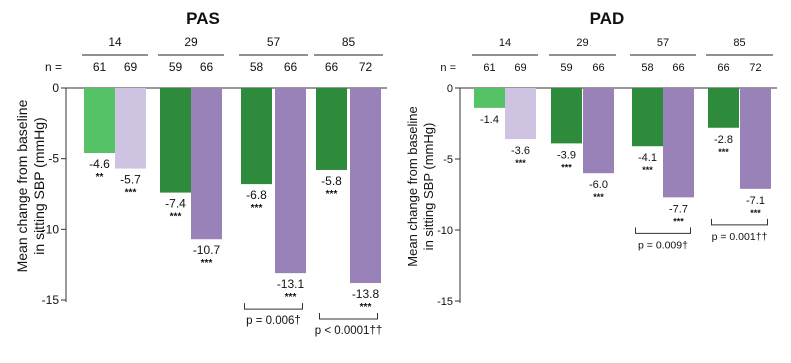 This screenshot has width=791, height=363. I want to click on p-value-label: p = 0.009†, so click(663, 245).